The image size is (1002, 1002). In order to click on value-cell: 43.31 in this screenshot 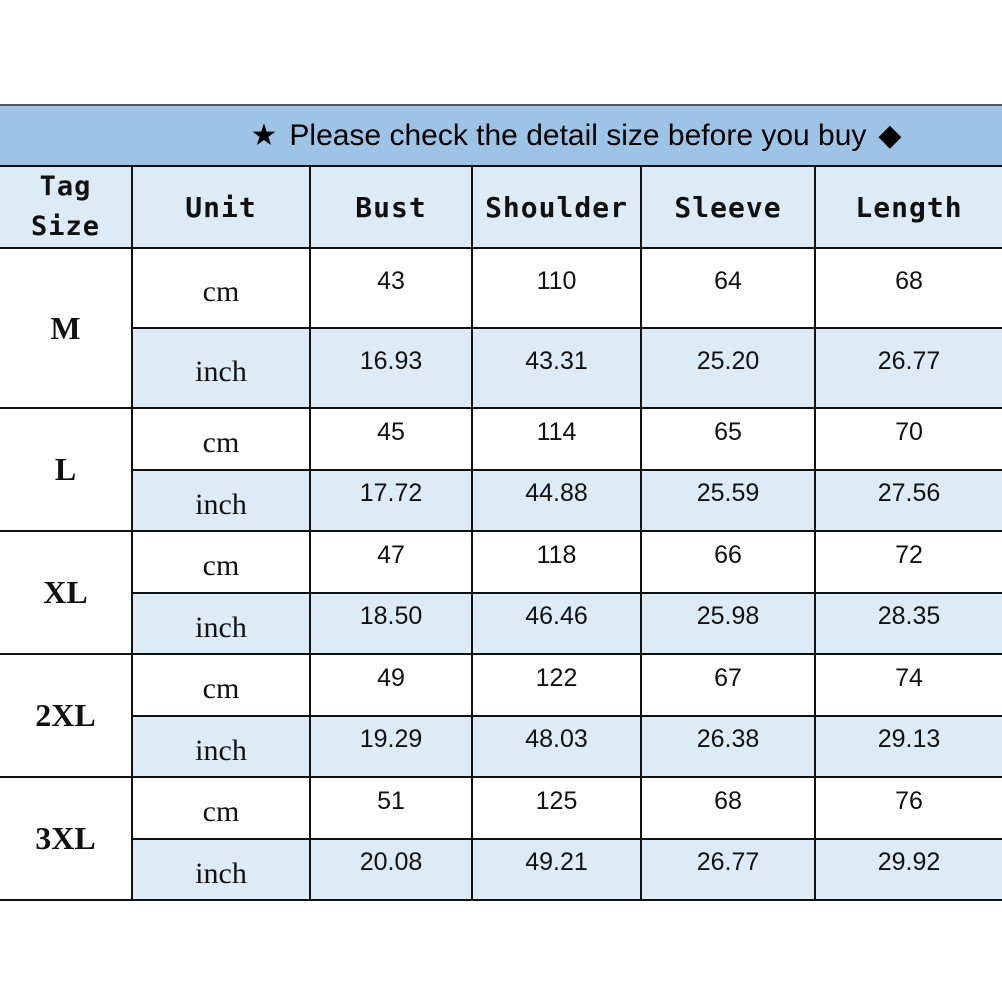, I will do `click(556, 368)`.